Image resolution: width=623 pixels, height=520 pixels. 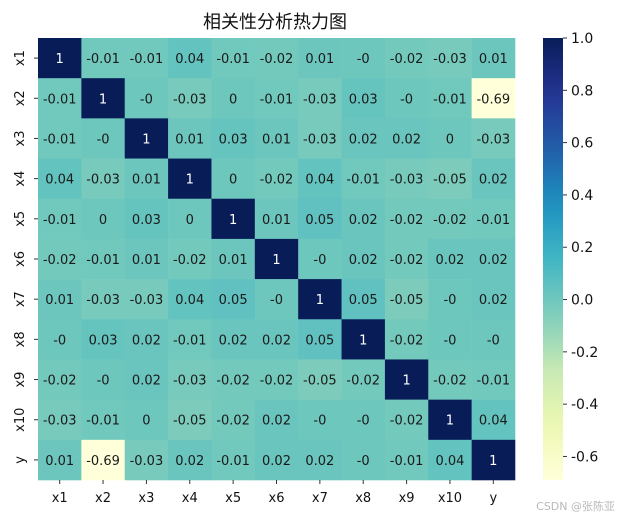 I want to click on colorbar-tick-label: 0.2, so click(x=582, y=248).